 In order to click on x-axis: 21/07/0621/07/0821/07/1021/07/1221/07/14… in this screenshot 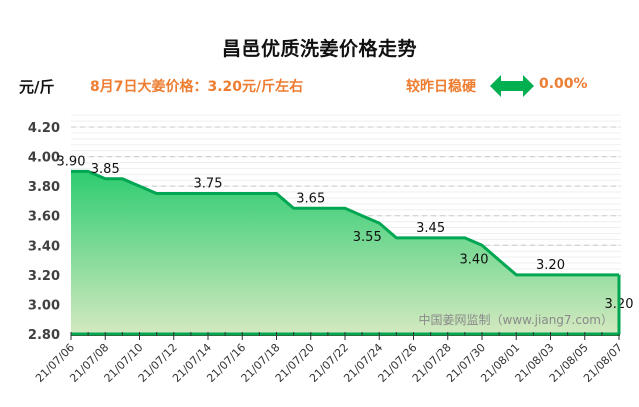, I will do `click(329, 358)`.